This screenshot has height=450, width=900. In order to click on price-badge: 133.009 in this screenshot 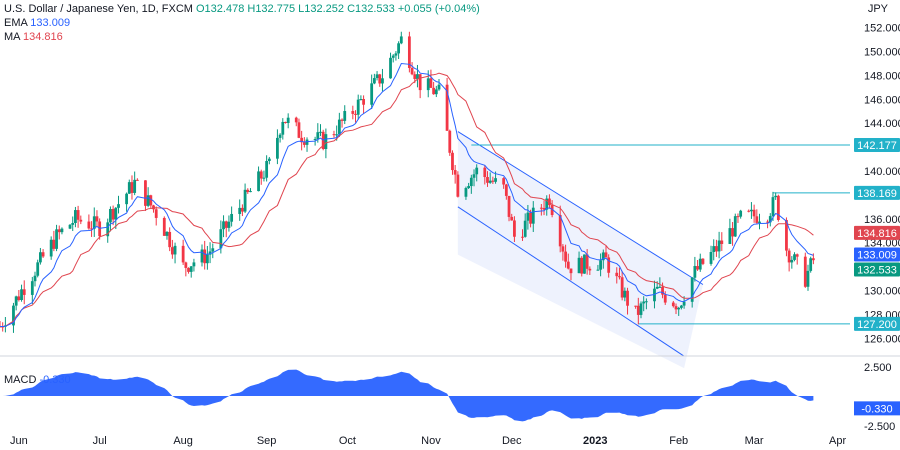, I will do `click(877, 254)`.